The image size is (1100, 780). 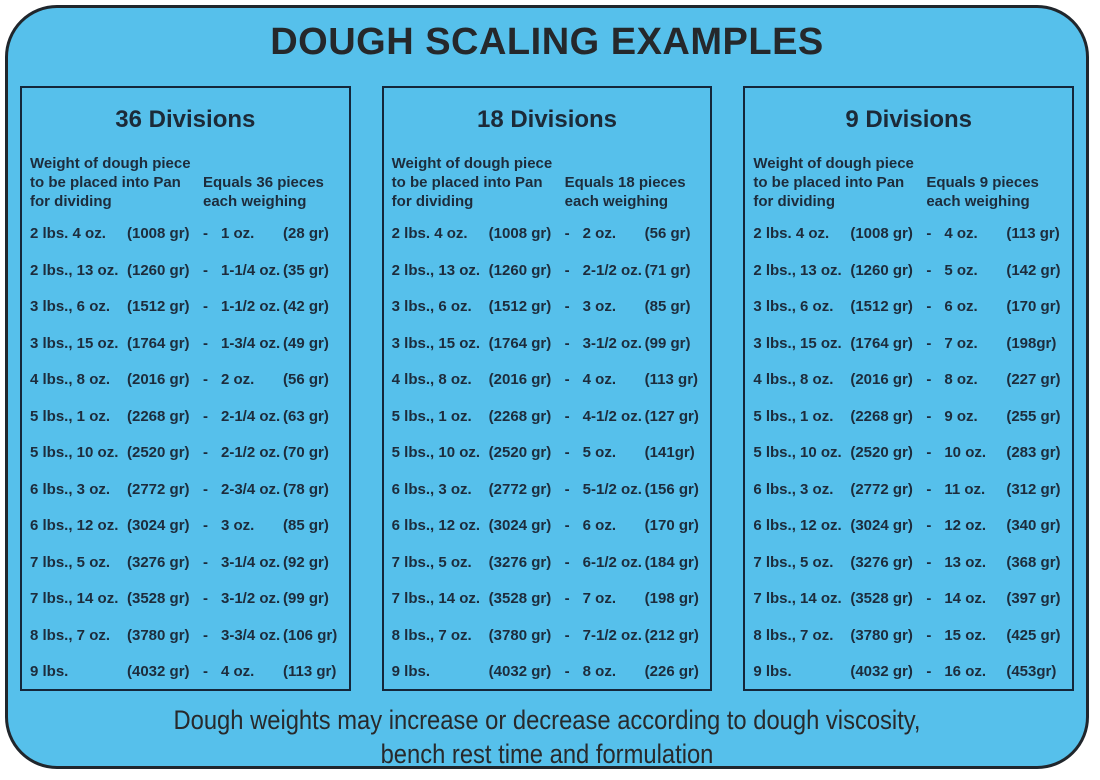 What do you see at coordinates (185, 343) in the screenshot?
I see `table-row: 3 lbs., 15 oz. (1764 gr) -1-3/4 oz. (49 gr)` at bounding box center [185, 343].